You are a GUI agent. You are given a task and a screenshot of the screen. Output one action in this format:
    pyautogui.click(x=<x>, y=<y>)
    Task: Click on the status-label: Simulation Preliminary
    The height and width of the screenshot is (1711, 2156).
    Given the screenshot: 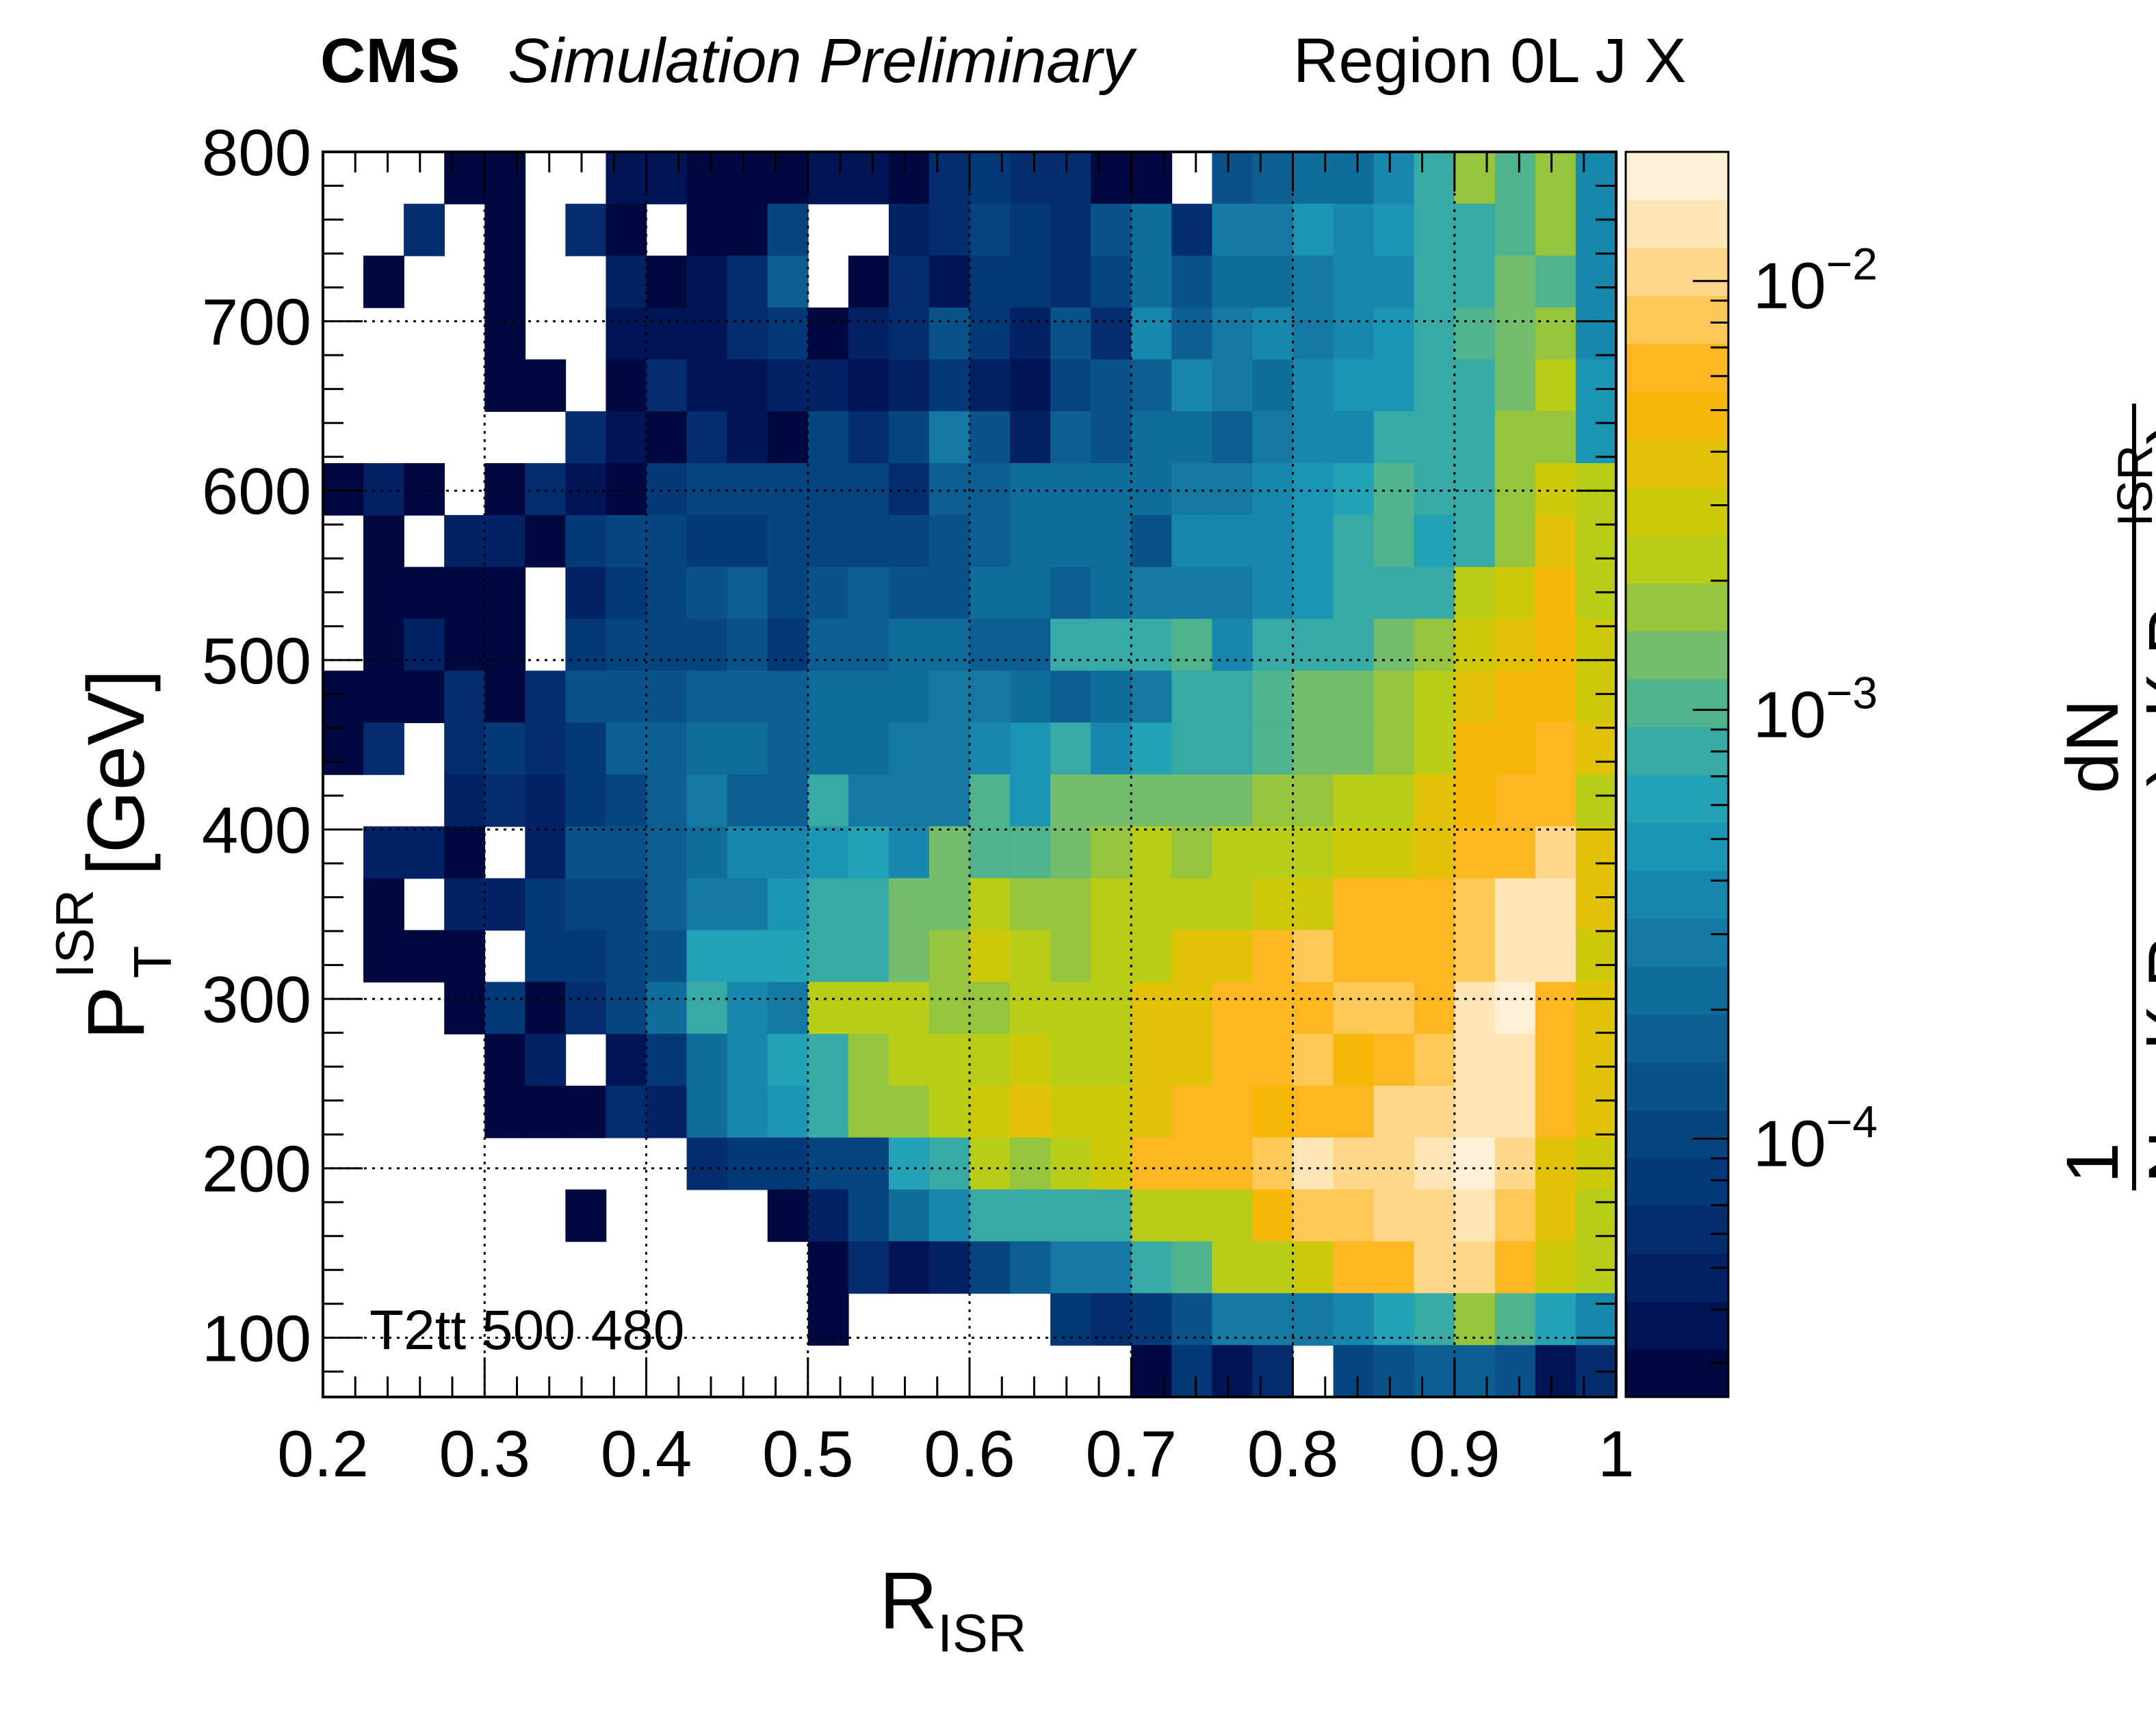 What is the action you would take?
    pyautogui.click(x=822, y=61)
    